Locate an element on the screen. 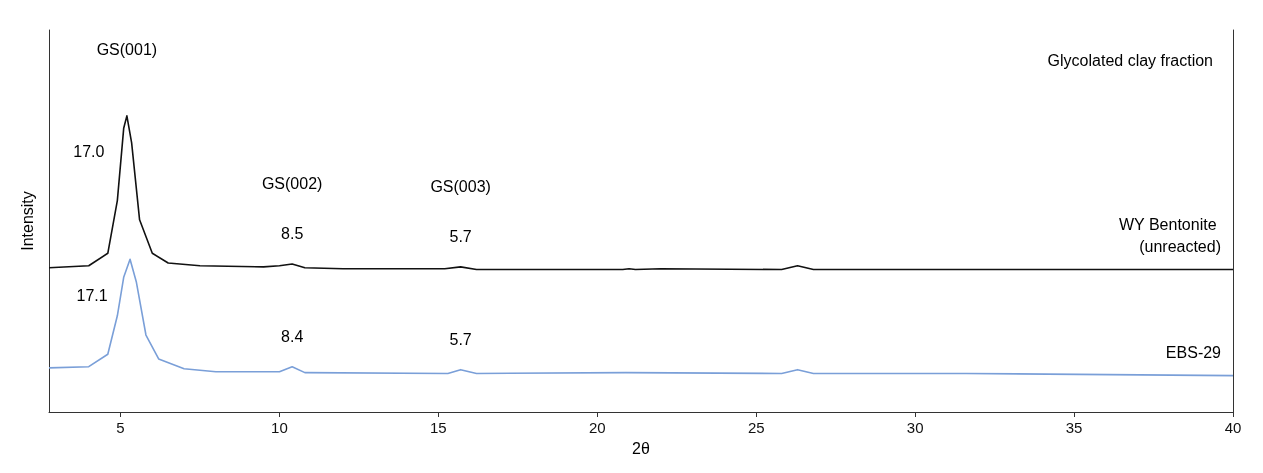 The height and width of the screenshot is (473, 1263). x-tick-label: 10 is located at coordinates (279, 427).